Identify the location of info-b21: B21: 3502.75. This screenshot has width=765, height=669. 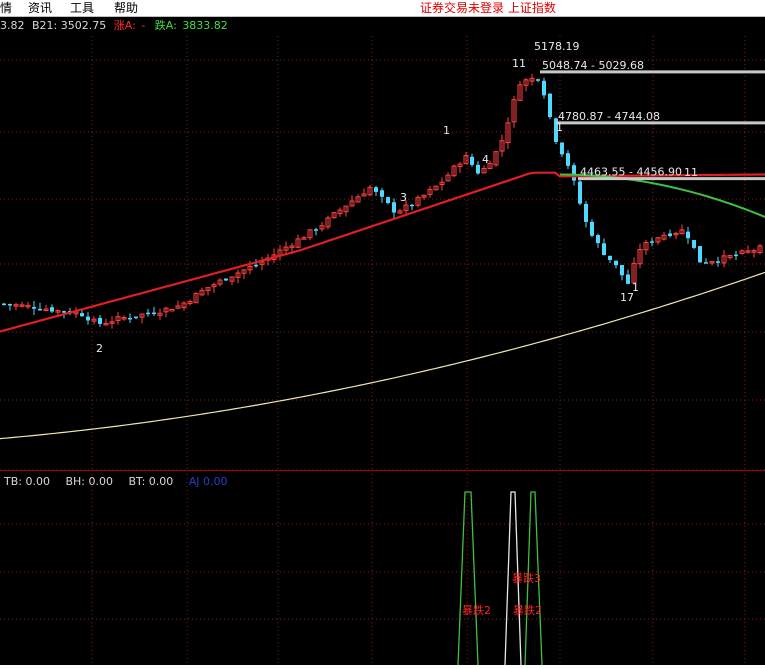
(69, 25).